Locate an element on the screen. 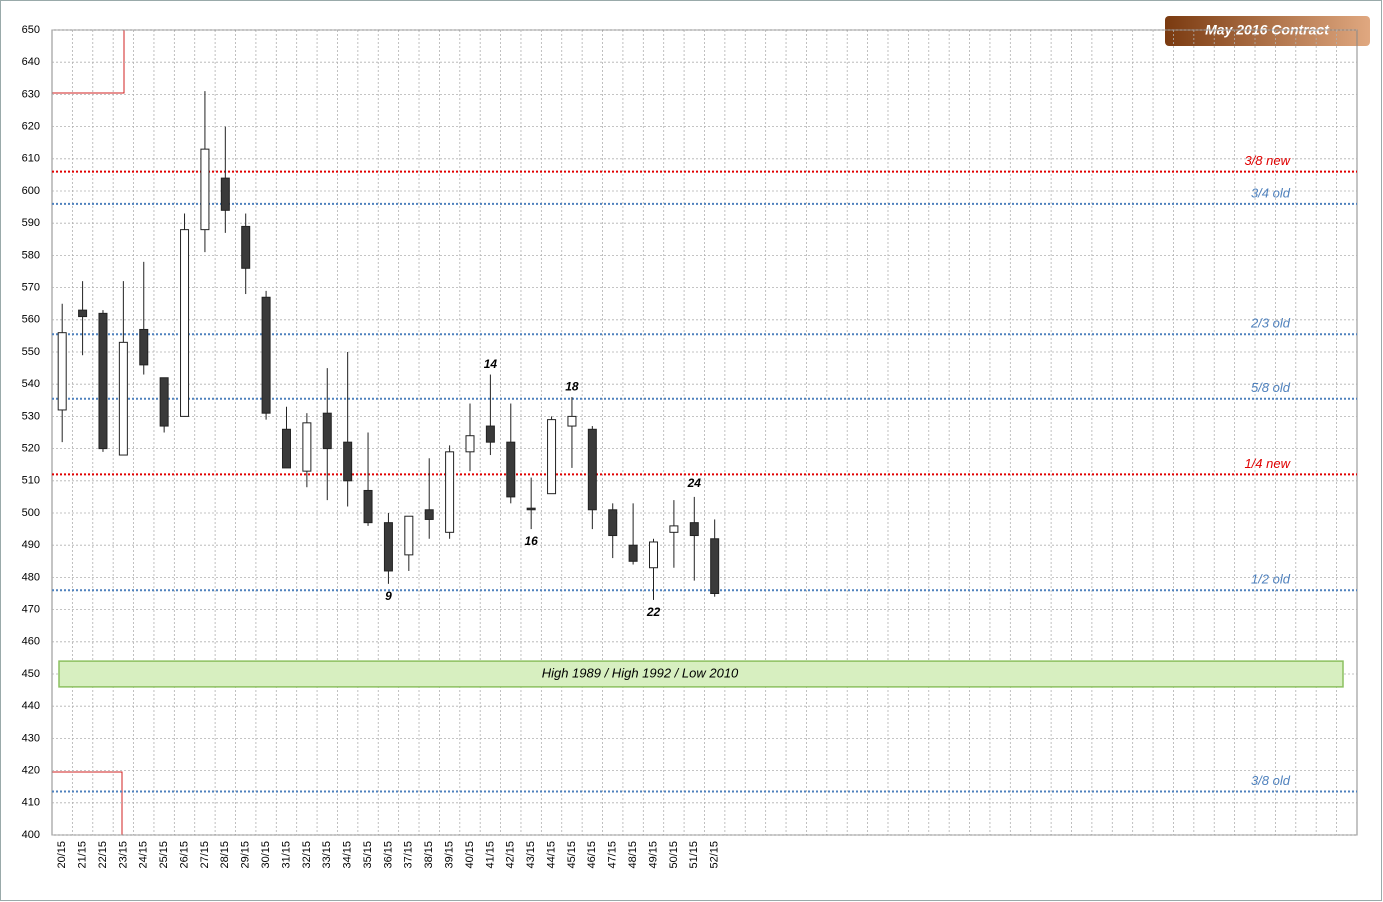 This screenshot has width=1383, height=902. y-tick-label: 510 is located at coordinates (31, 481).